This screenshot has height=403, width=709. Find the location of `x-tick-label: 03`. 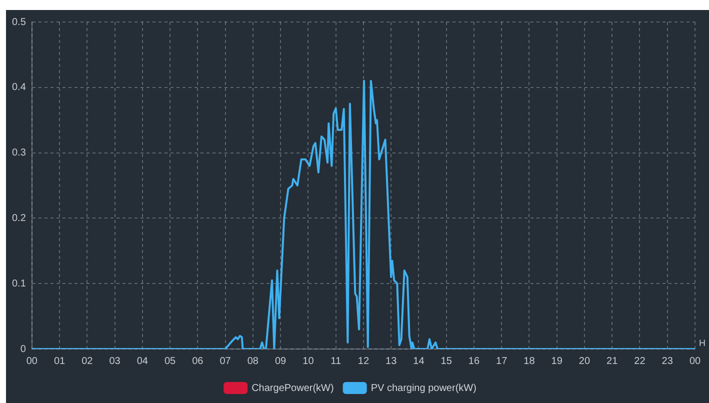

x-tick-label: 03 is located at coordinates (115, 361).